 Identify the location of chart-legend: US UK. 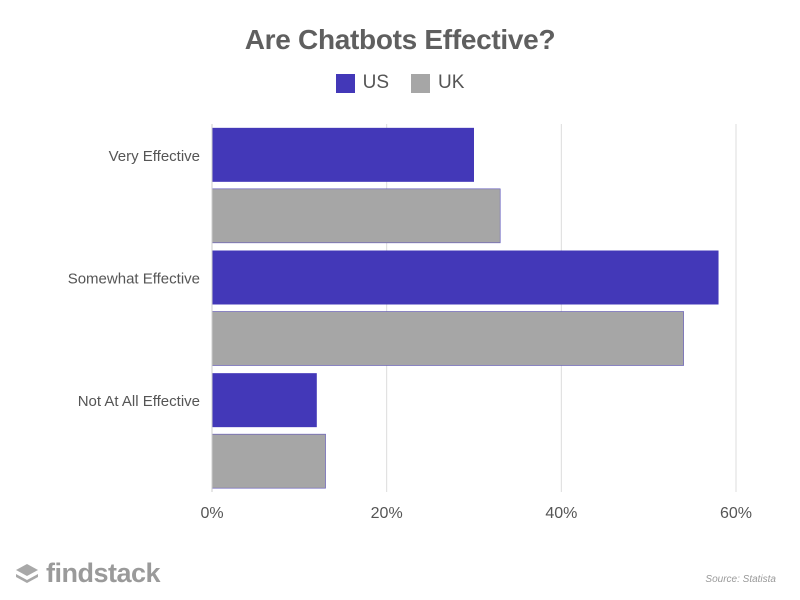
(400, 83).